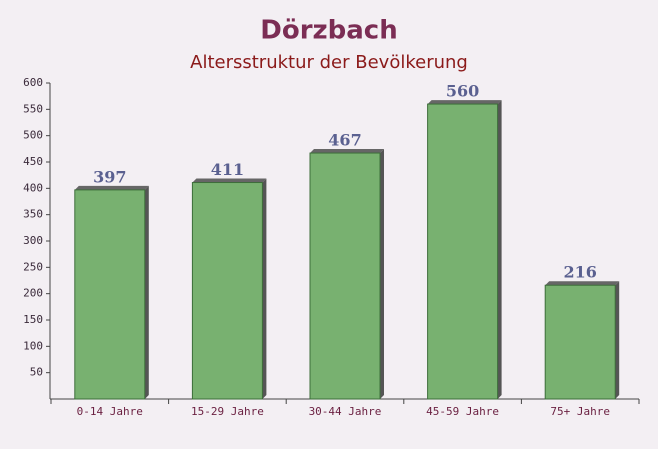  I want to click on chart-title: Dörzbach, so click(328, 31).